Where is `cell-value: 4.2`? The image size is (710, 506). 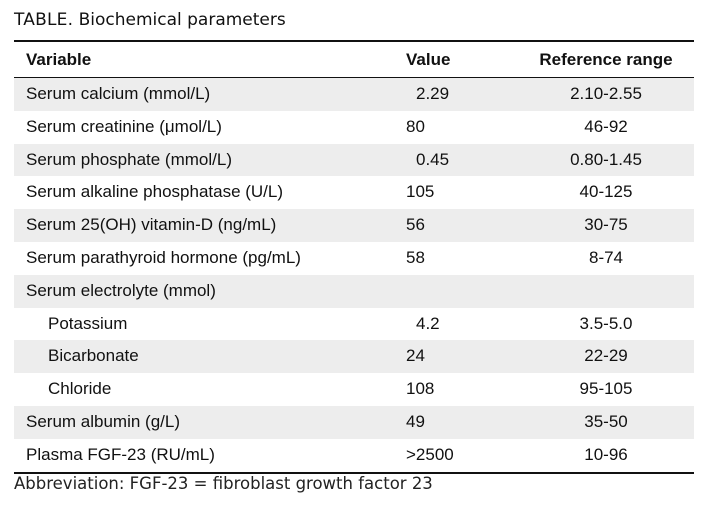
cell-value: 4.2 is located at coordinates (428, 323).